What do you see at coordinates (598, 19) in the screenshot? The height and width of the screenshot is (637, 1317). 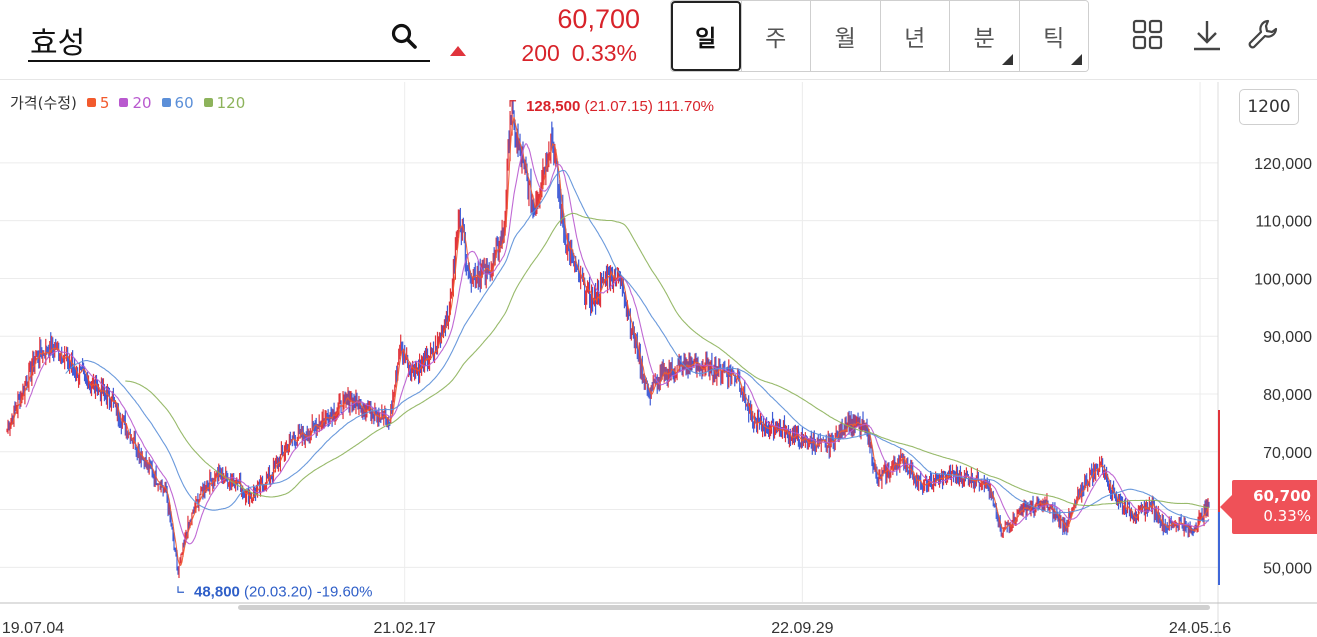 I see `current-price: 60,700` at bounding box center [598, 19].